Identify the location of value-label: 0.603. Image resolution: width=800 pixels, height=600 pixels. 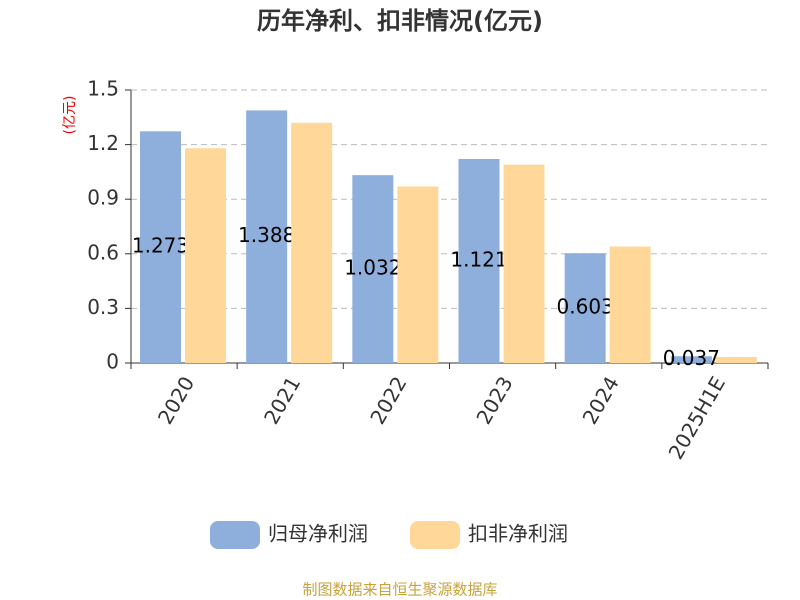
(585, 307).